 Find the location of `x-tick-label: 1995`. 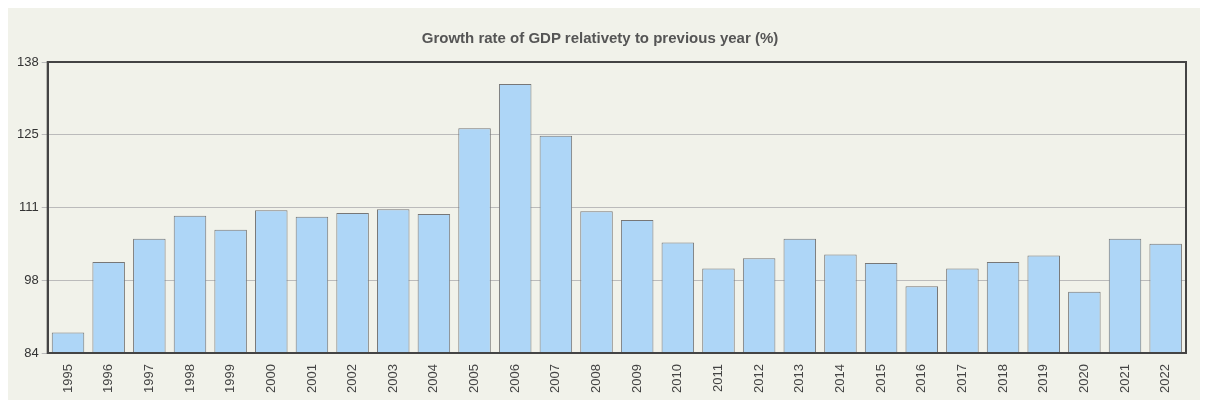

x-tick-label: 1995 is located at coordinates (67, 378).